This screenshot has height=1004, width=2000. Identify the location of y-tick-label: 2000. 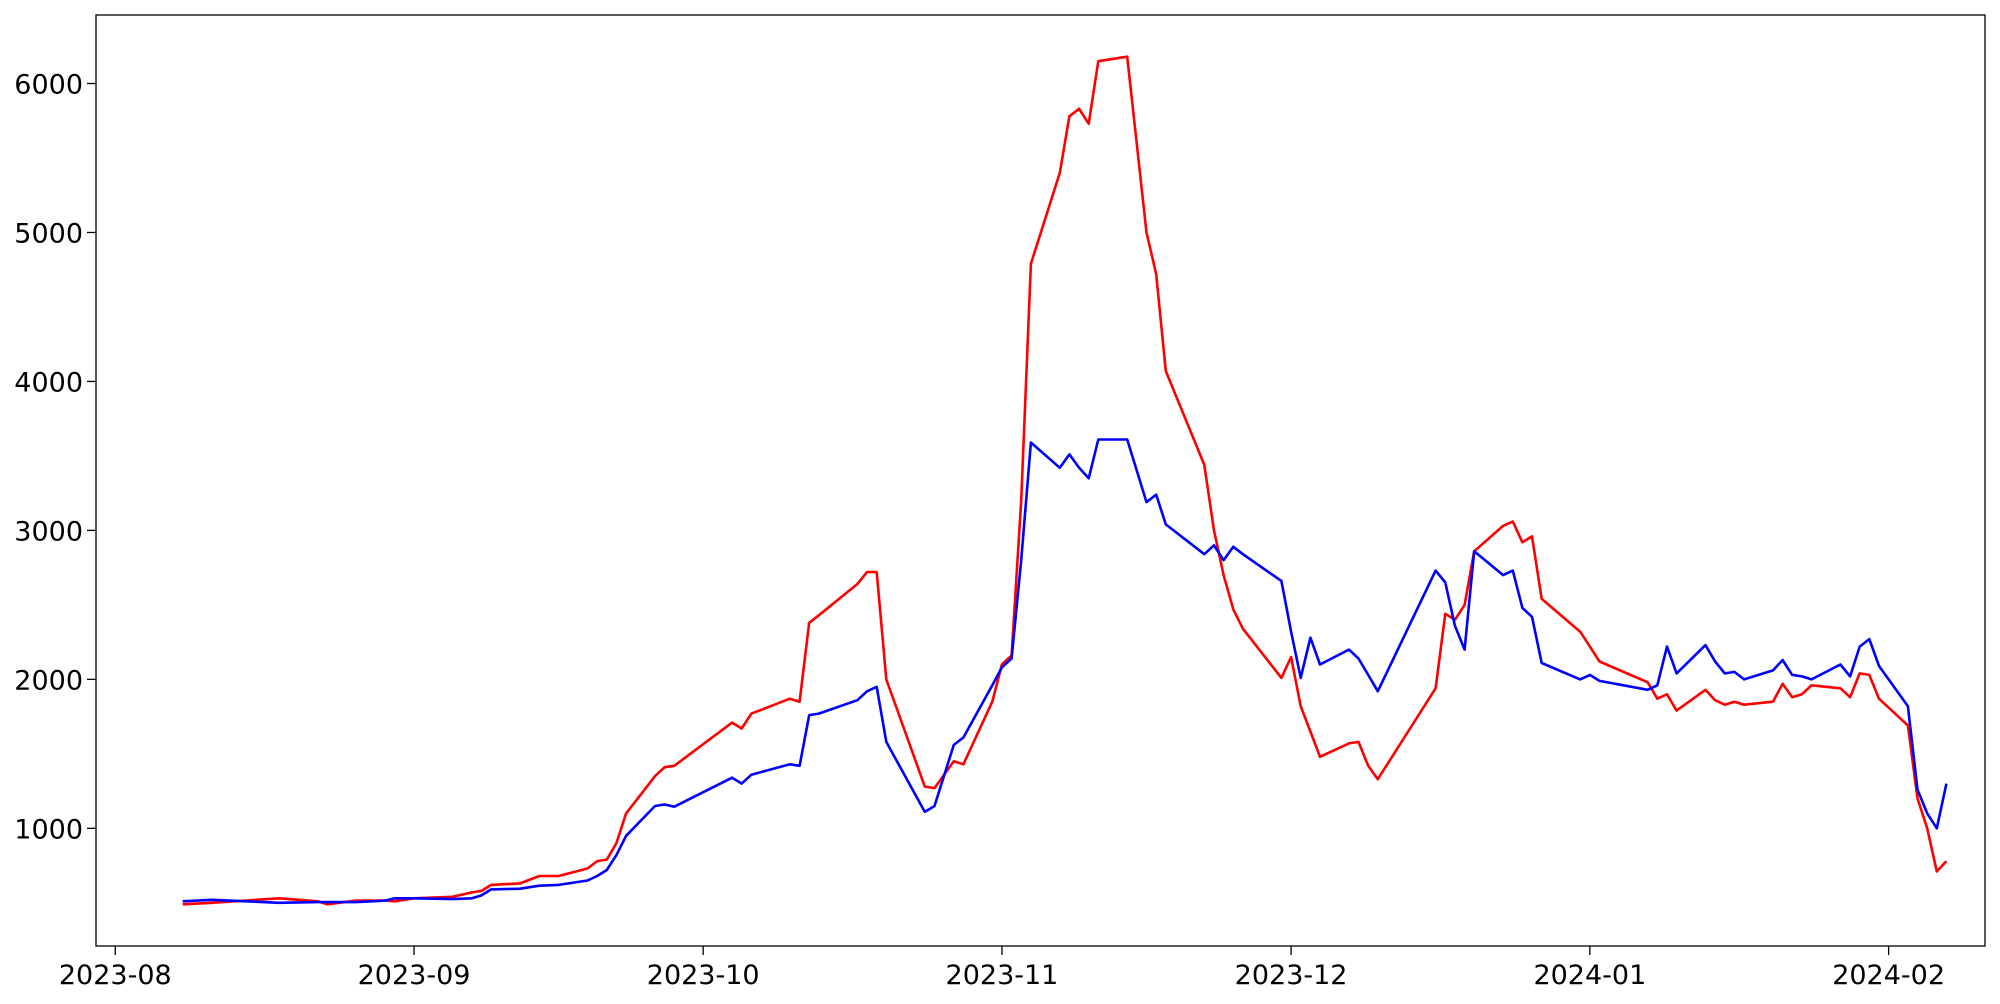
(48, 680).